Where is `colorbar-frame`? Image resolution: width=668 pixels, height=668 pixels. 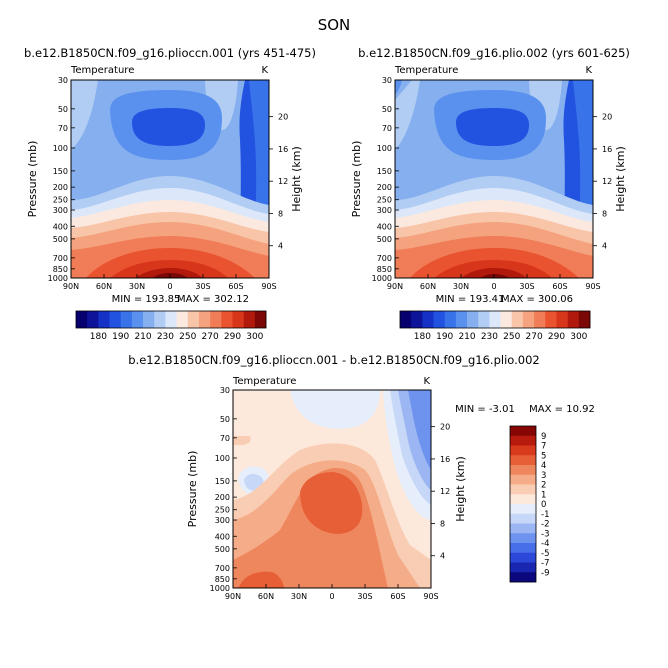 colorbar-frame is located at coordinates (495, 319).